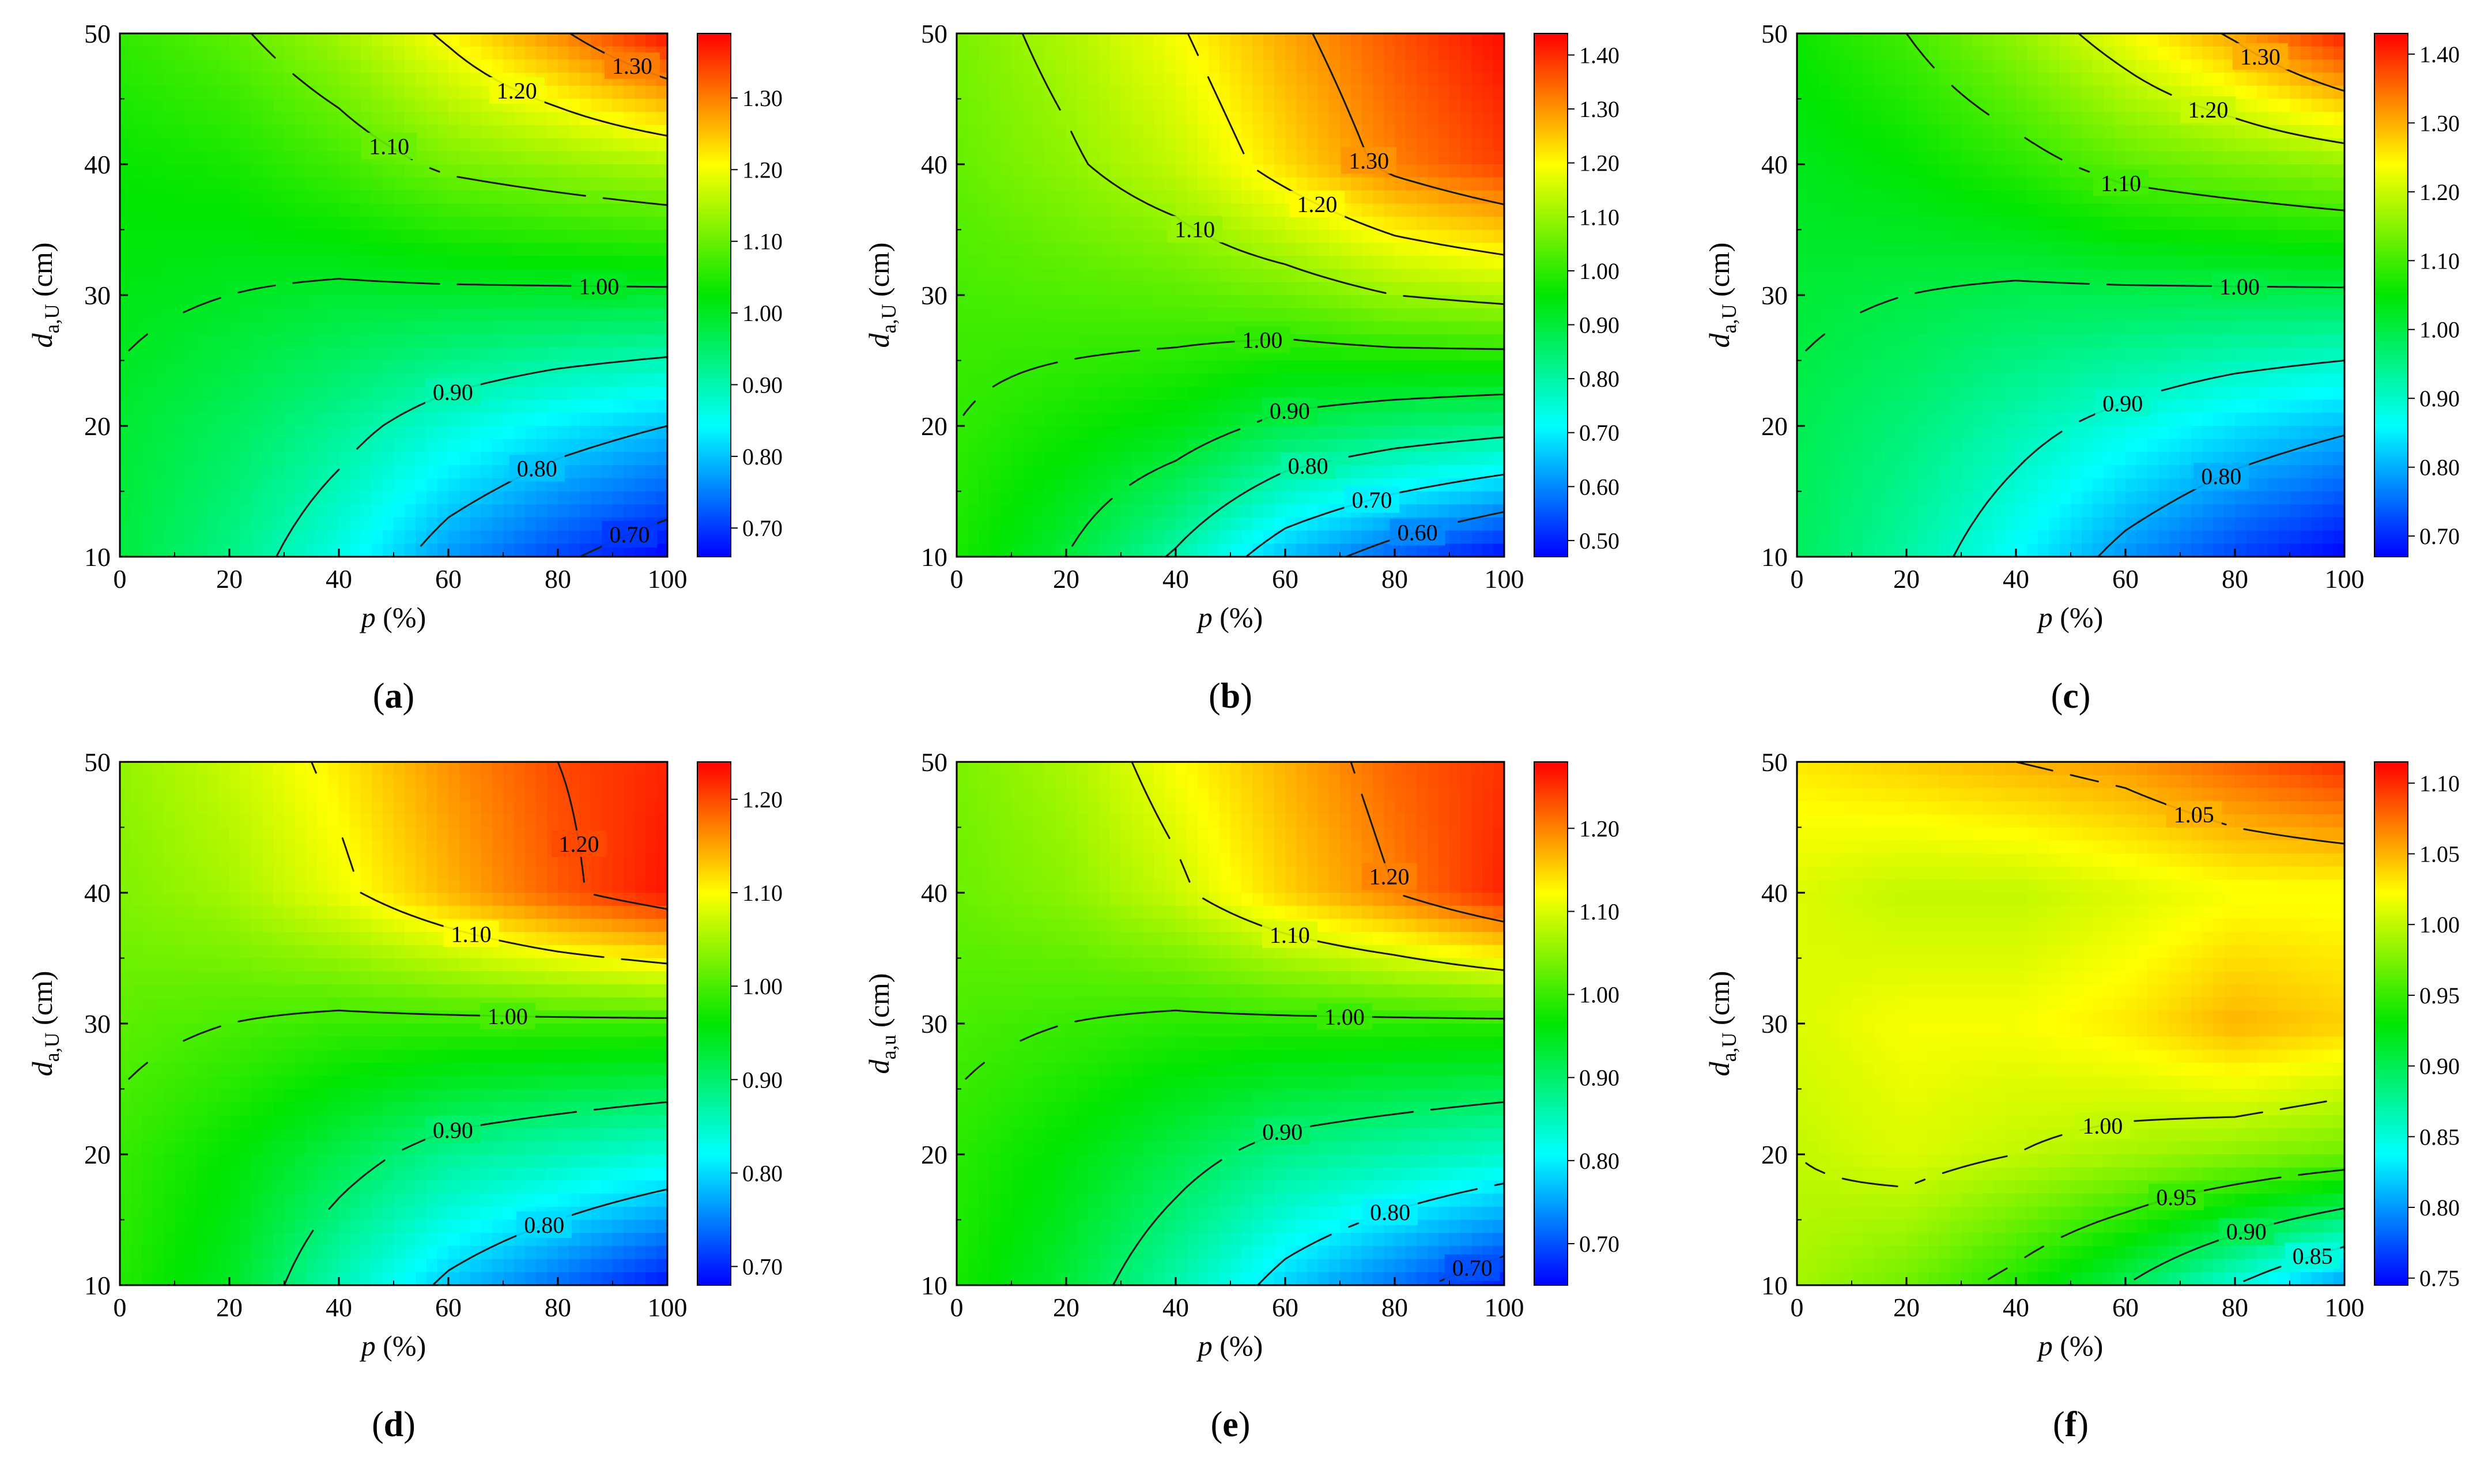 This screenshot has width=2492, height=1484. What do you see at coordinates (399, 295) in the screenshot?
I see `contour-lines-a: 0.700.800.901.001.101.201.30` at bounding box center [399, 295].